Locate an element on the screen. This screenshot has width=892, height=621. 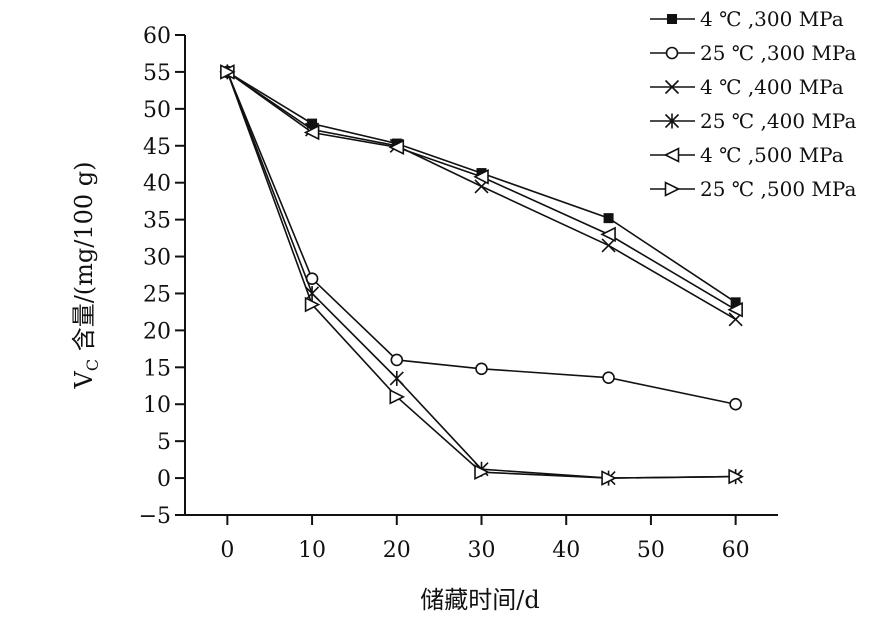
y-tick-label: 5 is located at coordinates (164, 442).